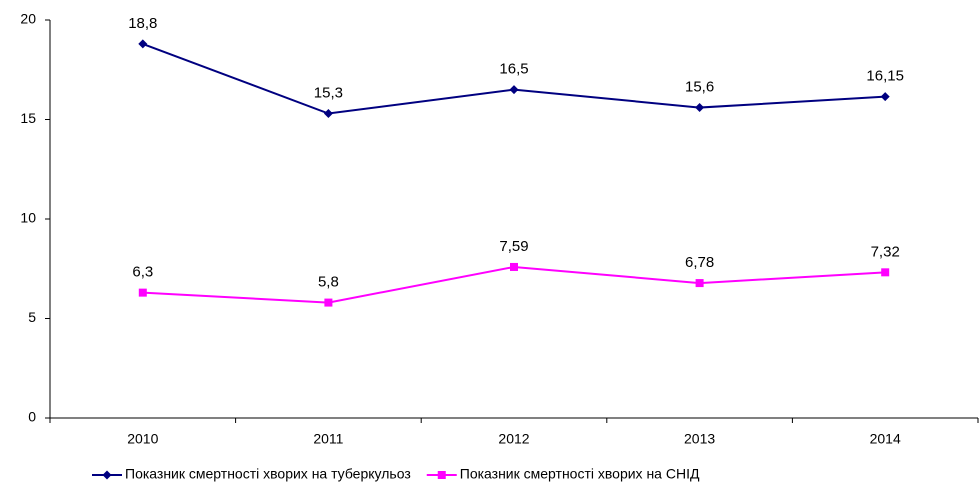 The width and height of the screenshot is (980, 486). Describe the element at coordinates (328, 282) in the screenshot. I see `data-label: 5,8` at that location.